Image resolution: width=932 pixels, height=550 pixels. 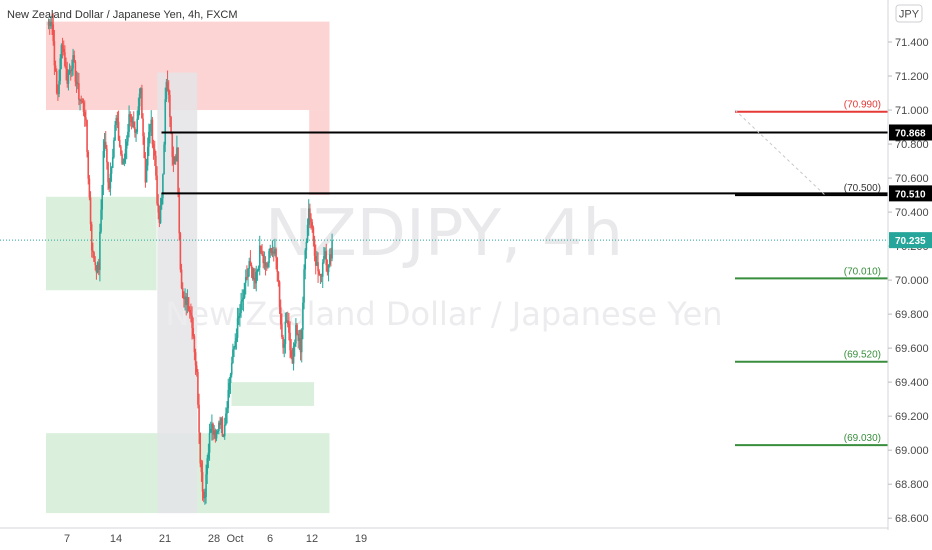 I want to click on price-badge-label-0: 70.868, so click(x=910, y=133).